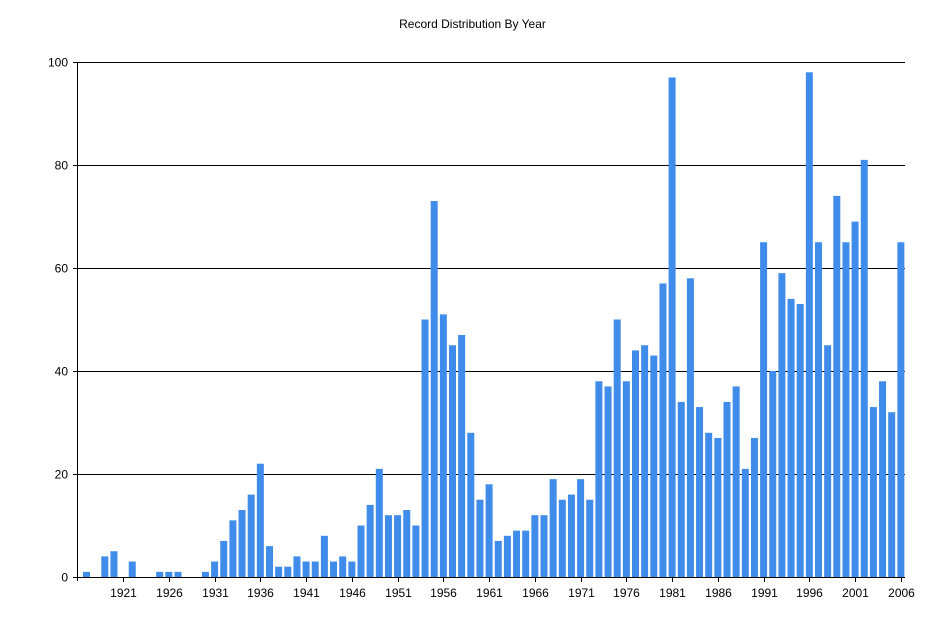 The height and width of the screenshot is (630, 945). What do you see at coordinates (288, 571) in the screenshot?
I see `bar-1939` at bounding box center [288, 571].